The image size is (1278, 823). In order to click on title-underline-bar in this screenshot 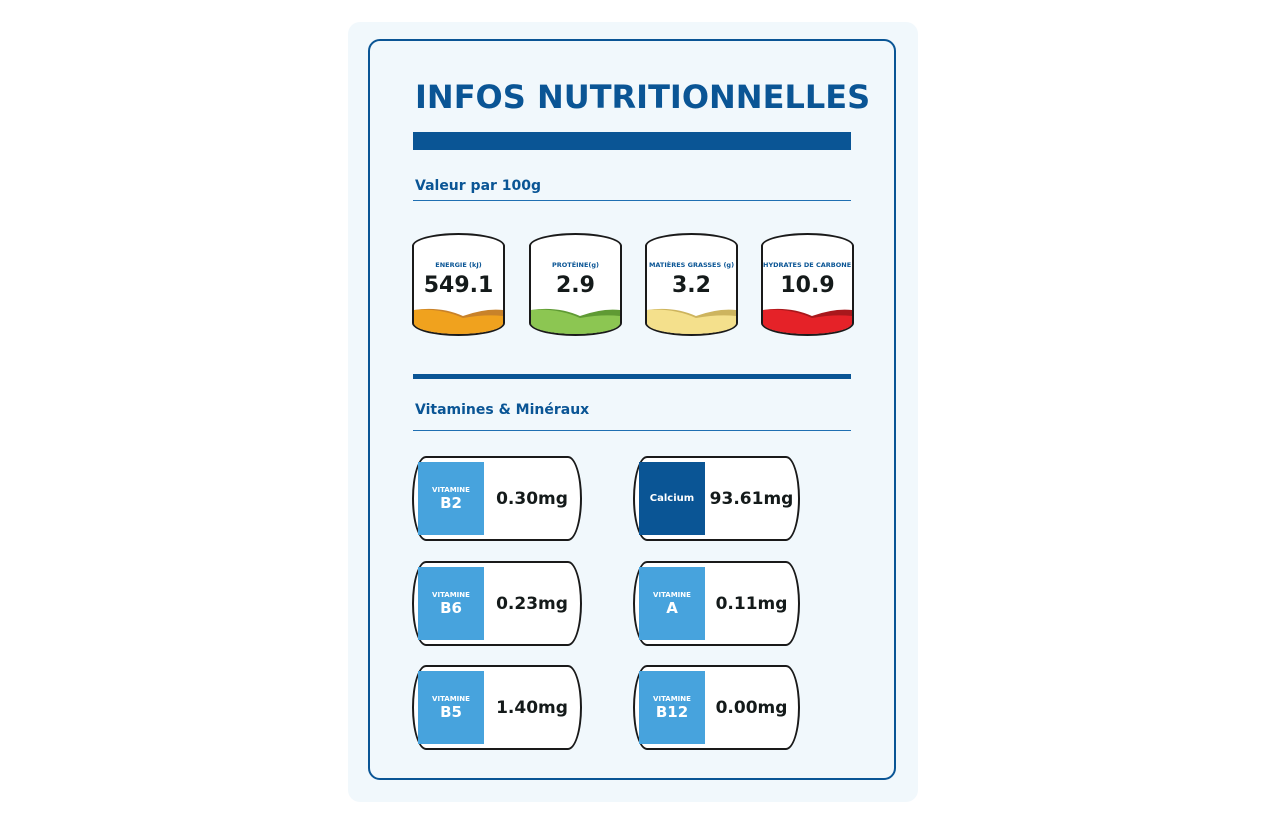, I will do `click(632, 141)`.